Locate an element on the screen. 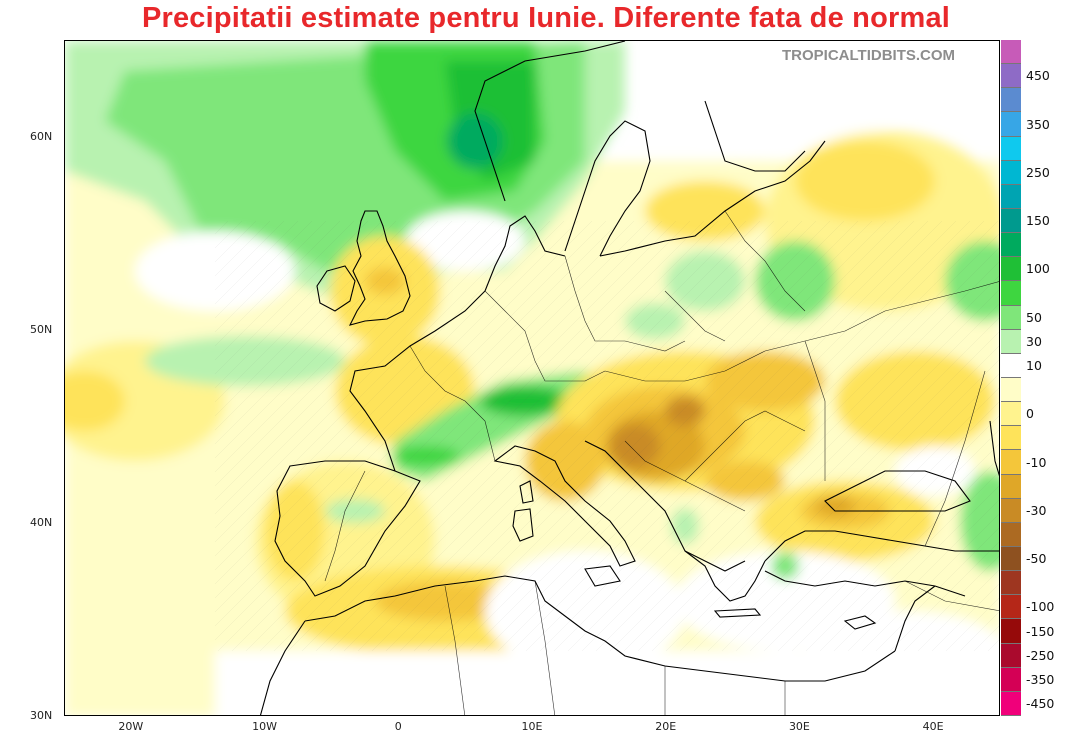 The width and height of the screenshot is (1092, 747). colorbar-label: -100 is located at coordinates (1040, 607).